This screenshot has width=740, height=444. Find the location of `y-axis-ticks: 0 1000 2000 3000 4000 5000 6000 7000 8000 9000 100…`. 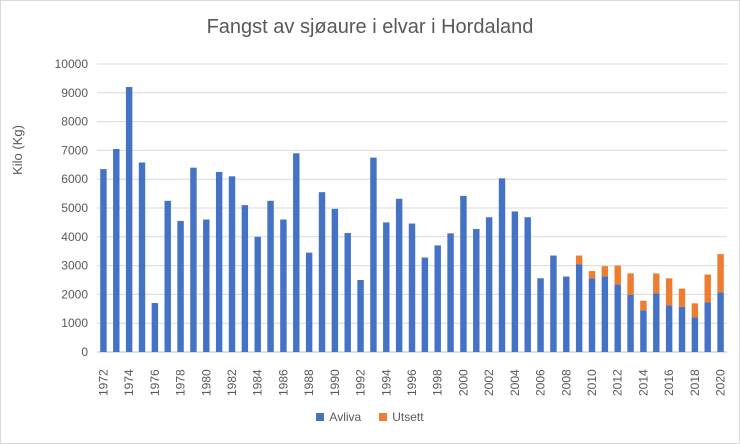

y-axis-ticks: 0 1000 2000 3000 4000 5000 6000 7000 8000 9000 100… is located at coordinates (72, 208).